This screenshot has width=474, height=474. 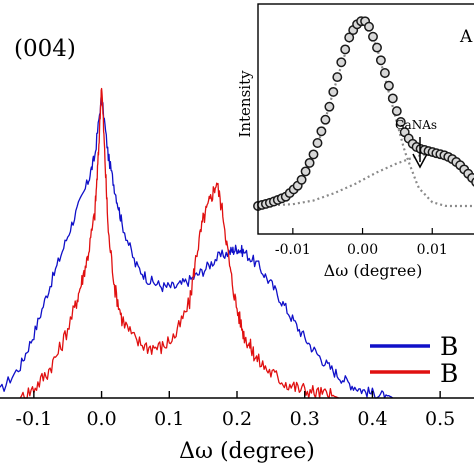 I want to click on inset-x-ticks: -0.01 0.00 0.01, so click(x=361, y=243).